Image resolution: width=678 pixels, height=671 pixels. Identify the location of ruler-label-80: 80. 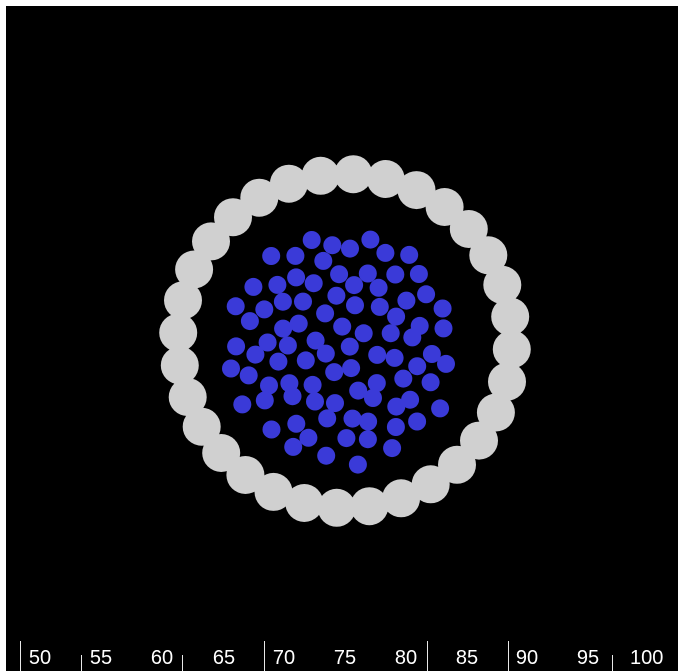
(406, 658).